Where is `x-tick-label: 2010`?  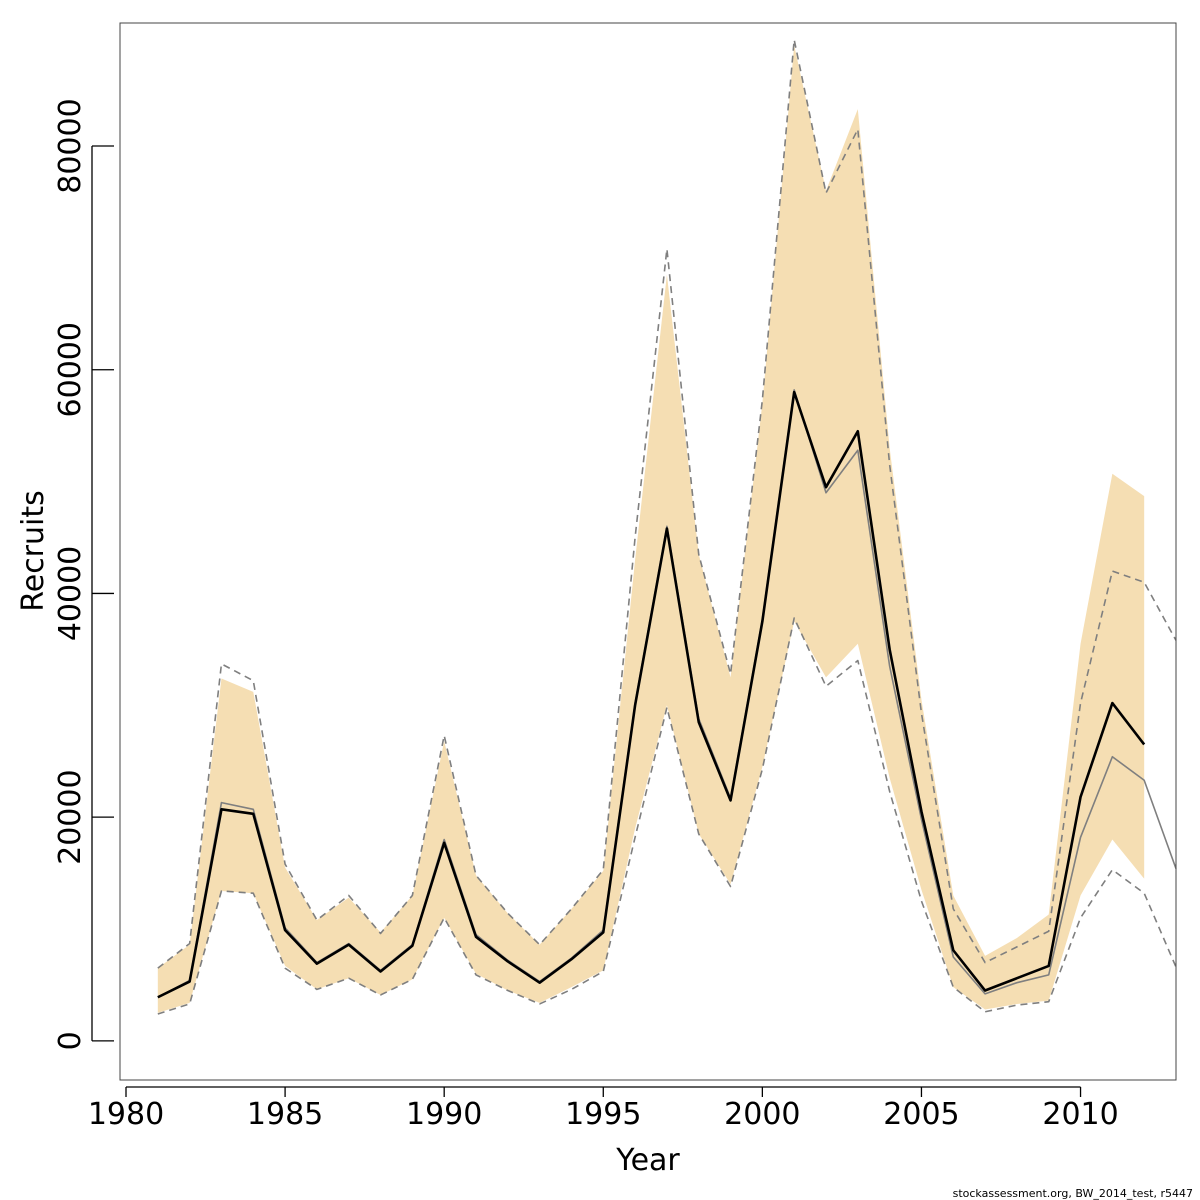
x-tick-label: 2010 is located at coordinates (1080, 1114).